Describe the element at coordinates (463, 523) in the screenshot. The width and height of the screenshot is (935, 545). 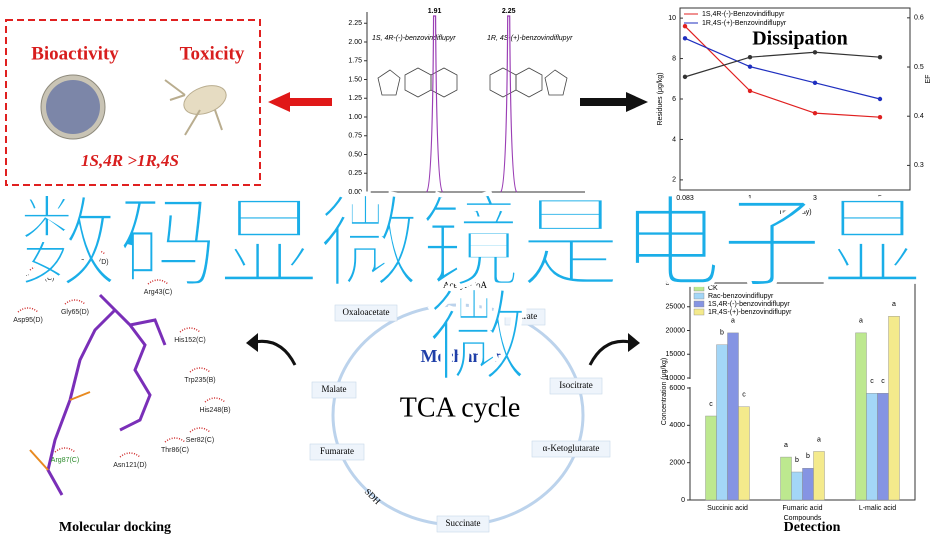
I see `succinate: Succinate` at that location.